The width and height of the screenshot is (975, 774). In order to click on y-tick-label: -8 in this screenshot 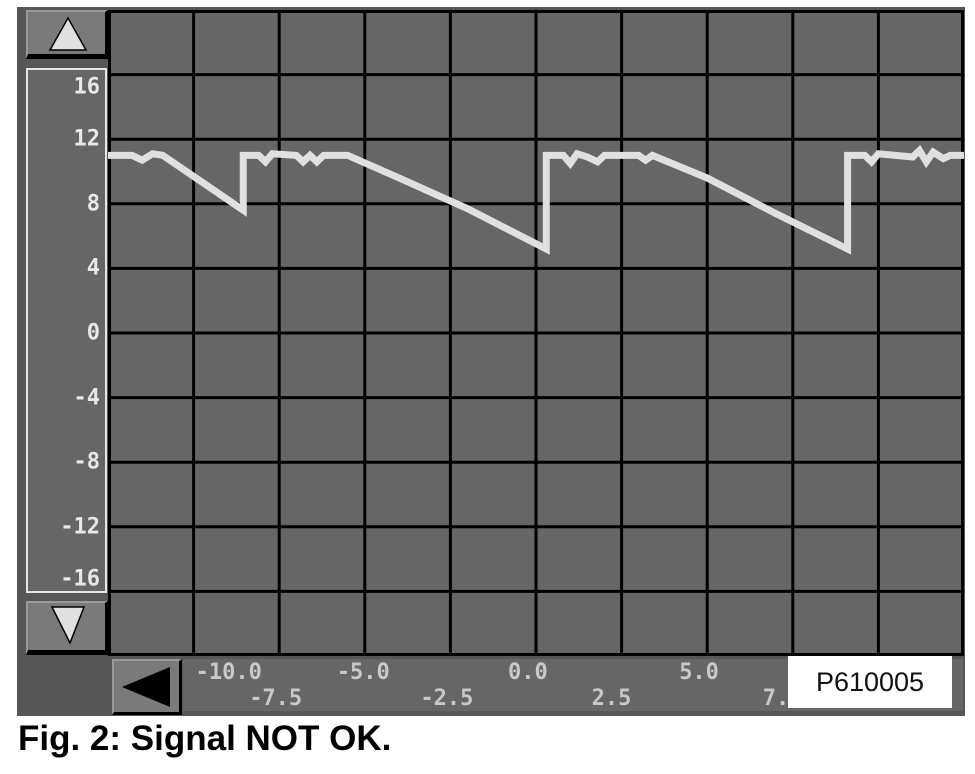, I will do `click(87, 462)`.